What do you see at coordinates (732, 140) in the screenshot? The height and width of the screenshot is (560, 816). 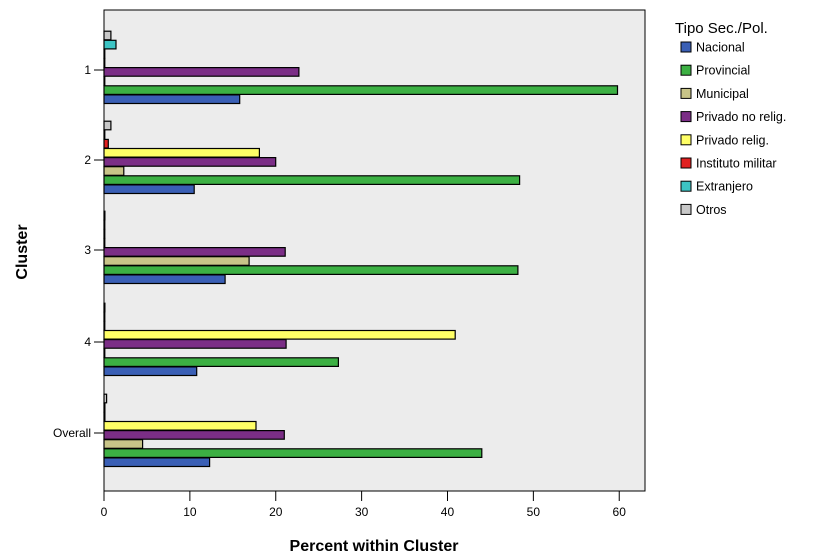 I see `legend-label-privado-relig-: Privado relig.` at bounding box center [732, 140].